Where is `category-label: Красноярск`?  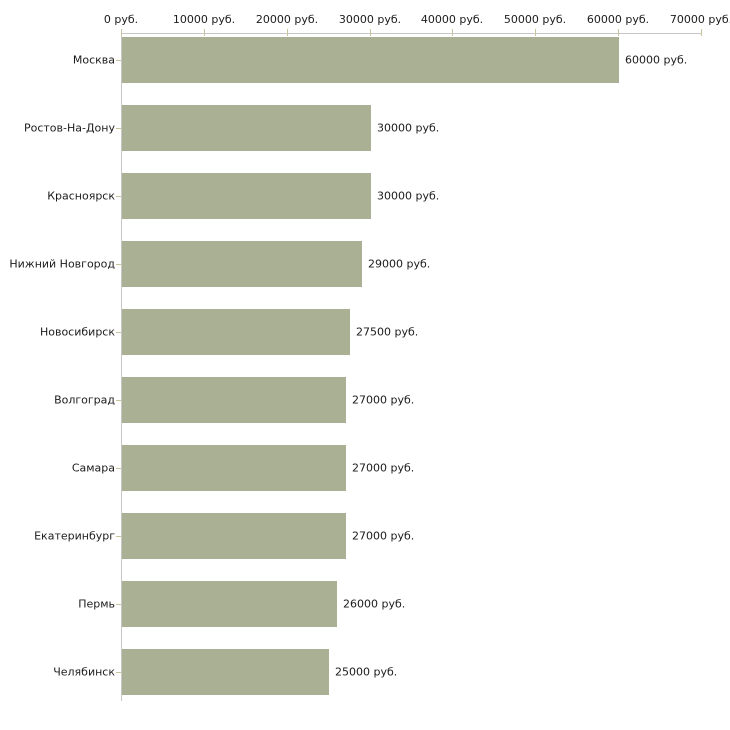 category-label: Красноярск is located at coordinates (81, 196).